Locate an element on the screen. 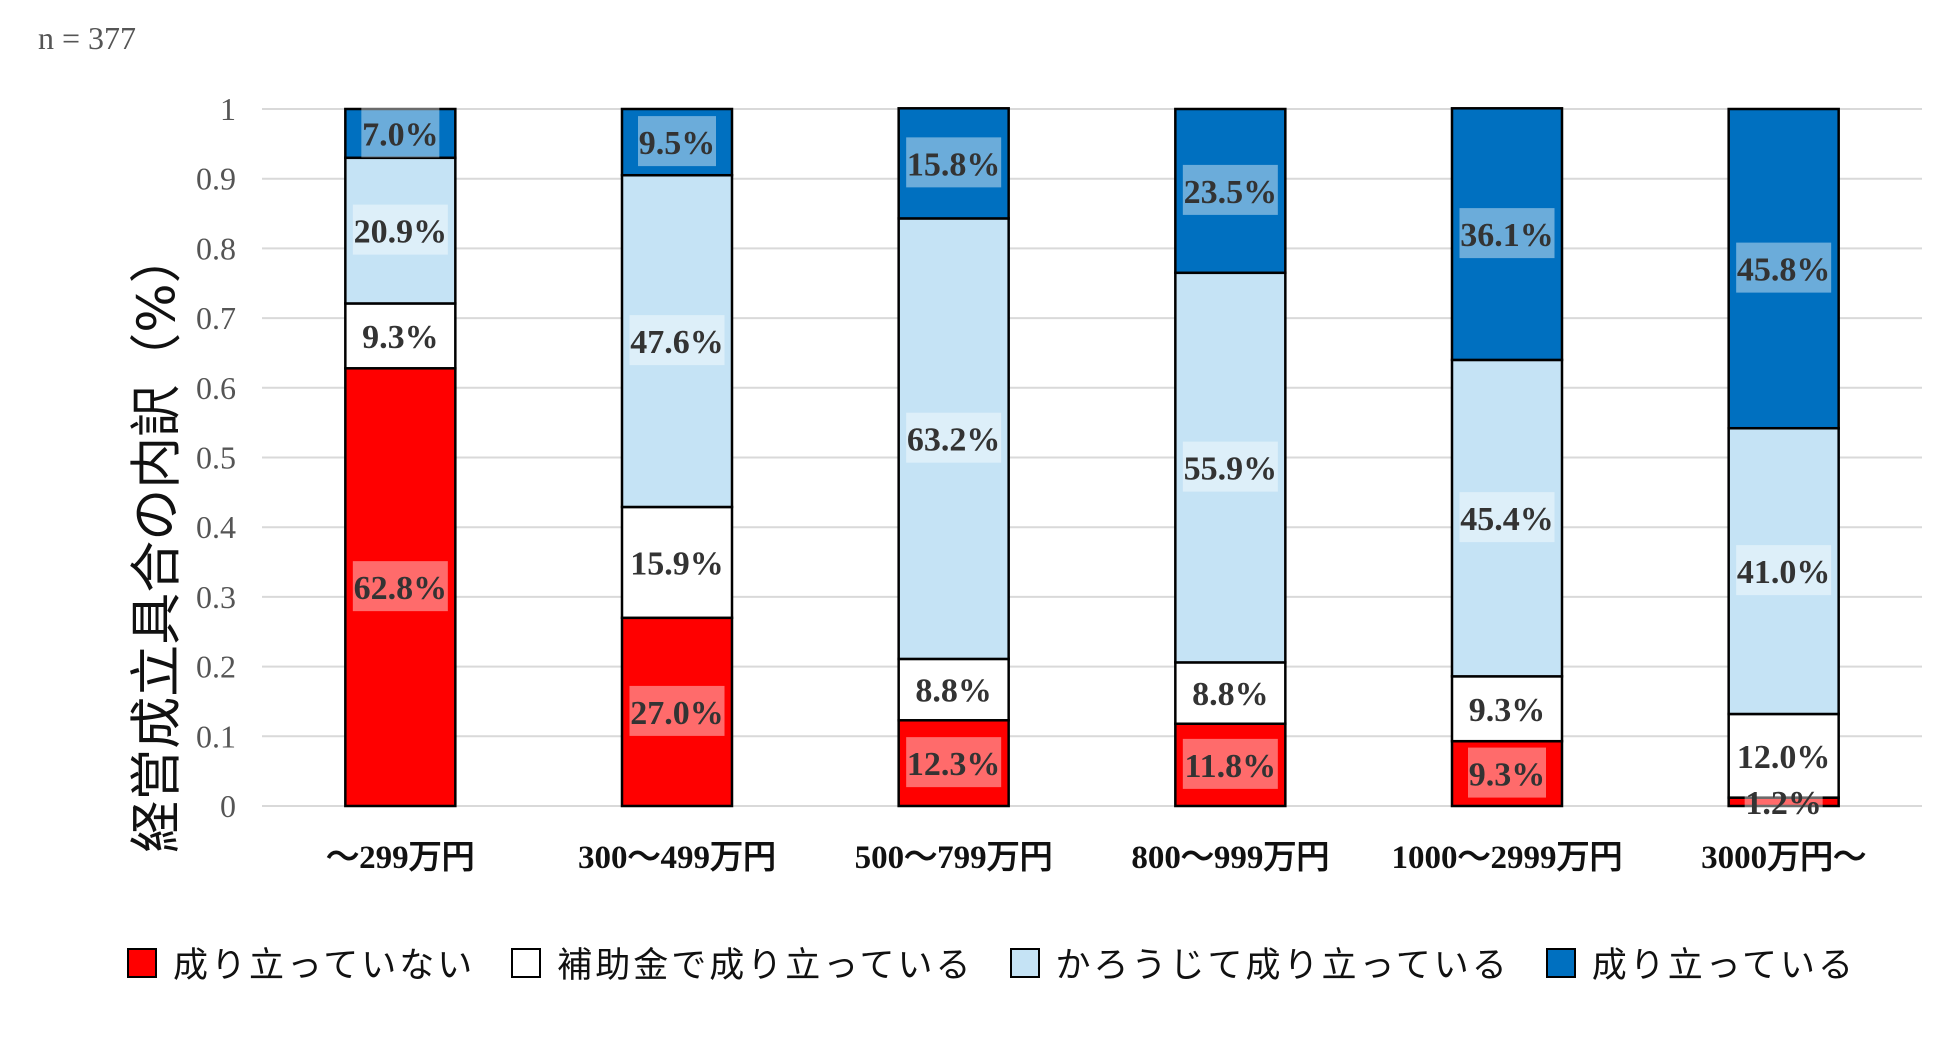 The image size is (1950, 1047). legend-label: 補助金で成り立っている is located at coordinates (765, 966).